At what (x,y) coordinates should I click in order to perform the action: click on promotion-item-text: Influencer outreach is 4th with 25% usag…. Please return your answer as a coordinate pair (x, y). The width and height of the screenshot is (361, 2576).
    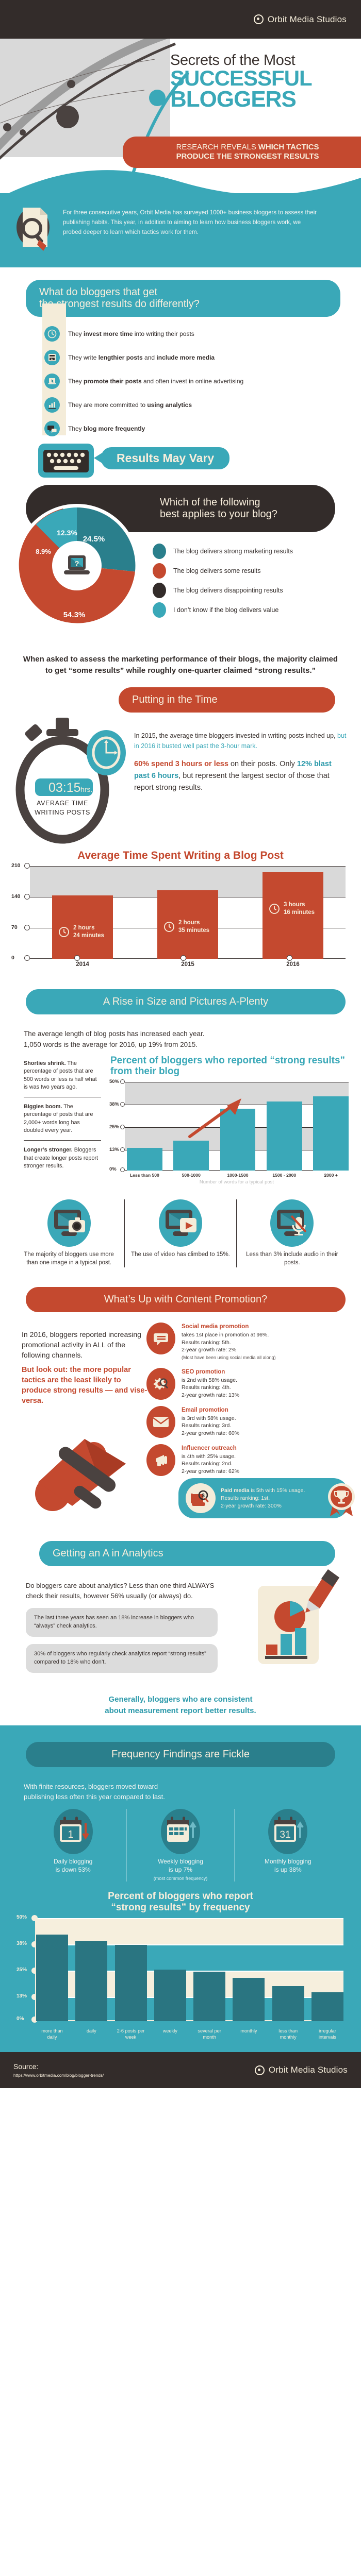
    Looking at the image, I should click on (210, 1460).